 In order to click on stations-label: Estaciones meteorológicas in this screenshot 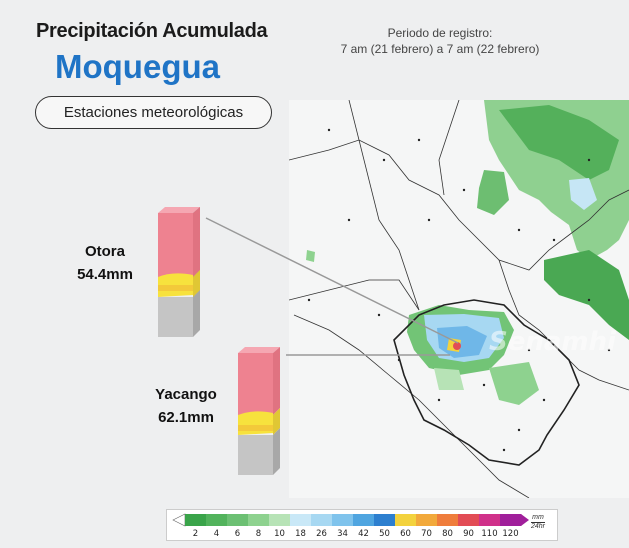, I will do `click(153, 112)`.